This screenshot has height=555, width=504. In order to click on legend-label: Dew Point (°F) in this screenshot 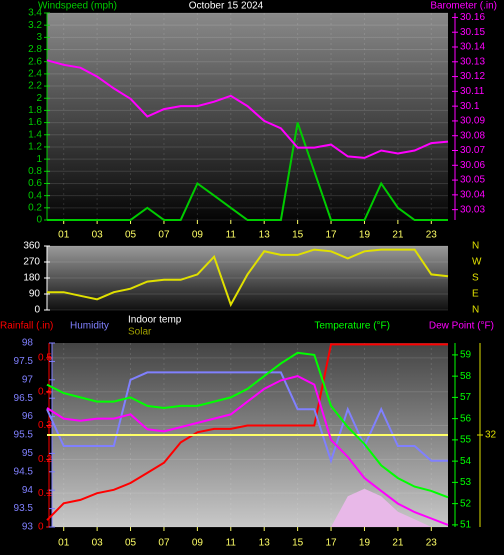, I will do `click(461, 326)`.